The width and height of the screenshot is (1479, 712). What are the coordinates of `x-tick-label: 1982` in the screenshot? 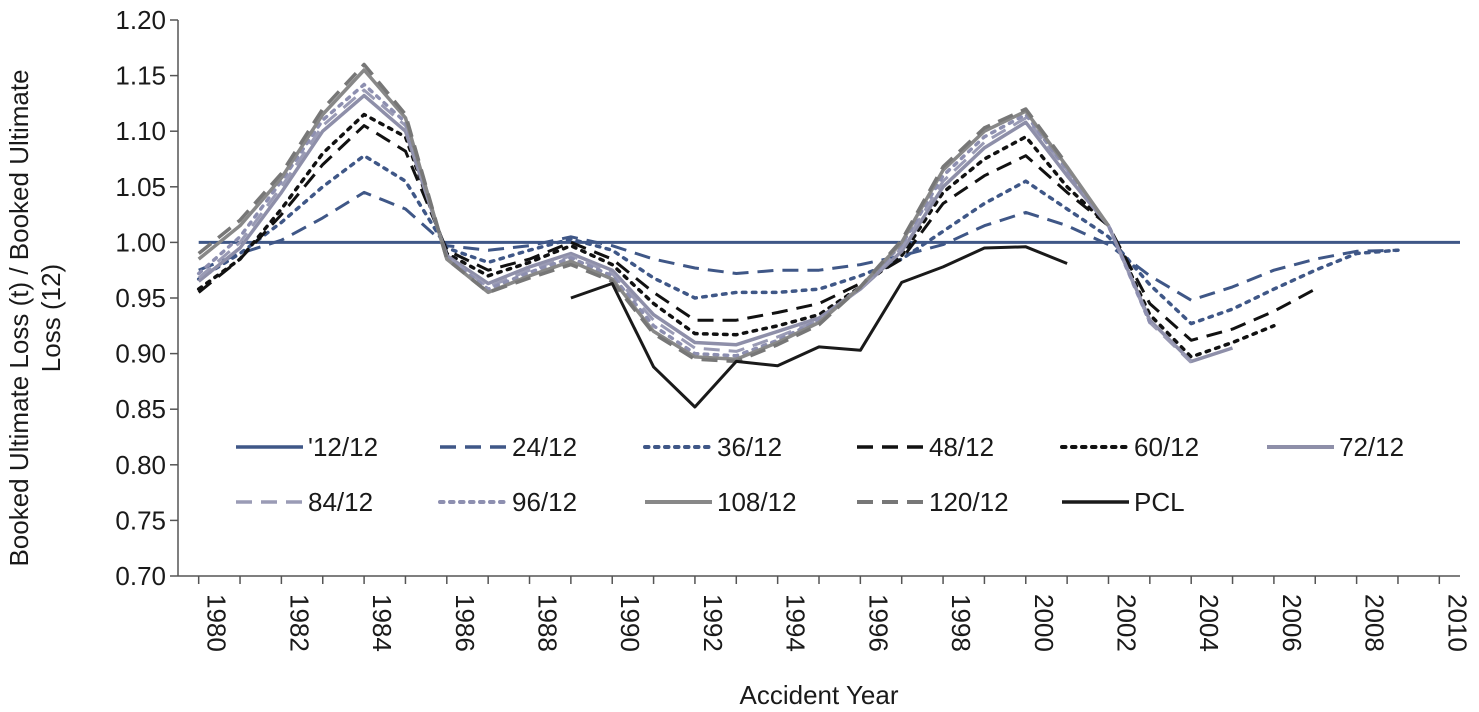 It's located at (299, 623).